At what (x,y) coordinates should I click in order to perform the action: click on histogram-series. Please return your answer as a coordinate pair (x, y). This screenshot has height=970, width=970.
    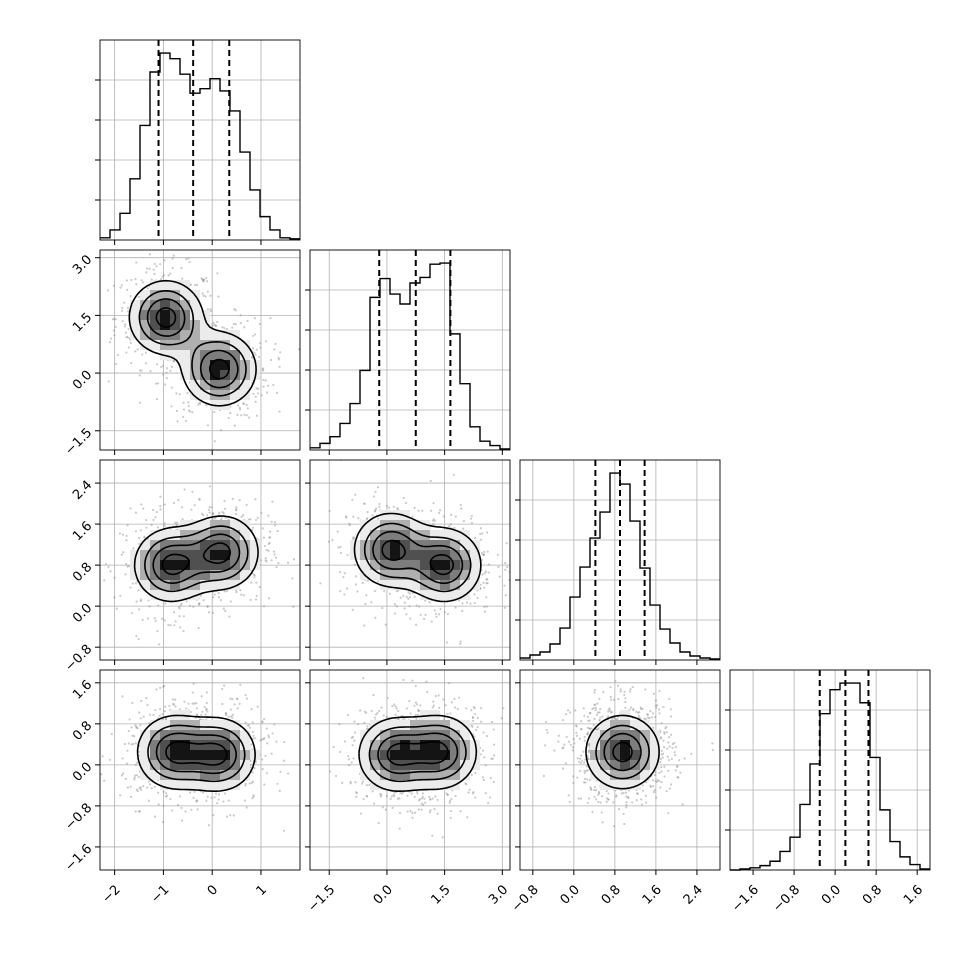
    Looking at the image, I should click on (410, 356).